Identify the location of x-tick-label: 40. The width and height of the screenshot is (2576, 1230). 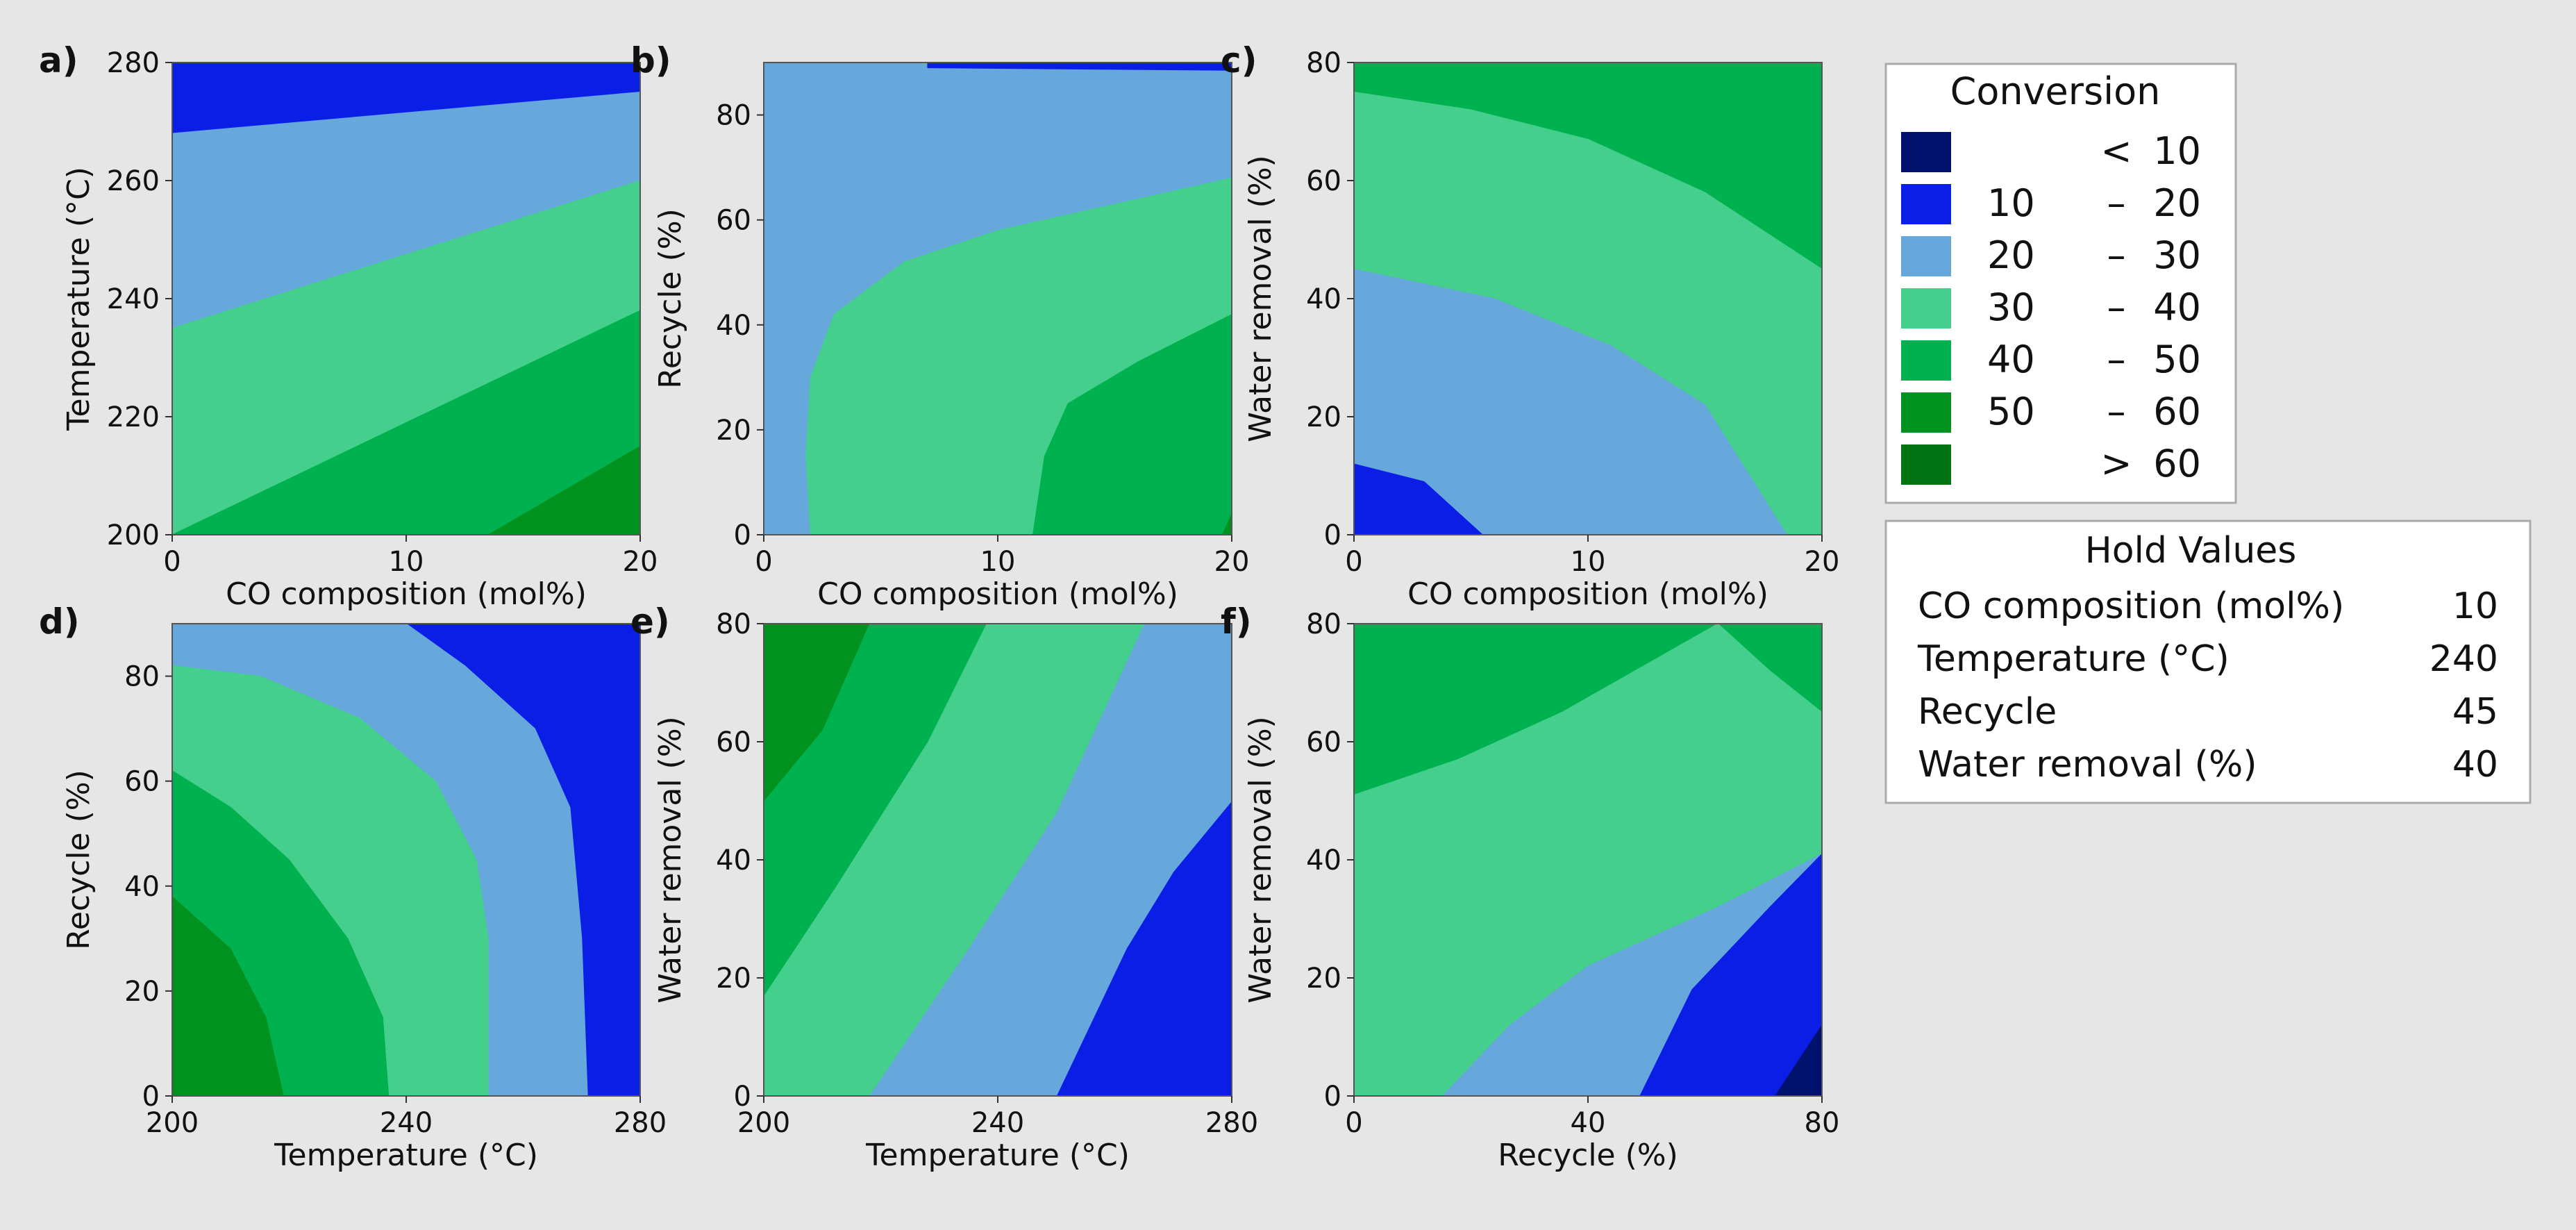
(1588, 1123).